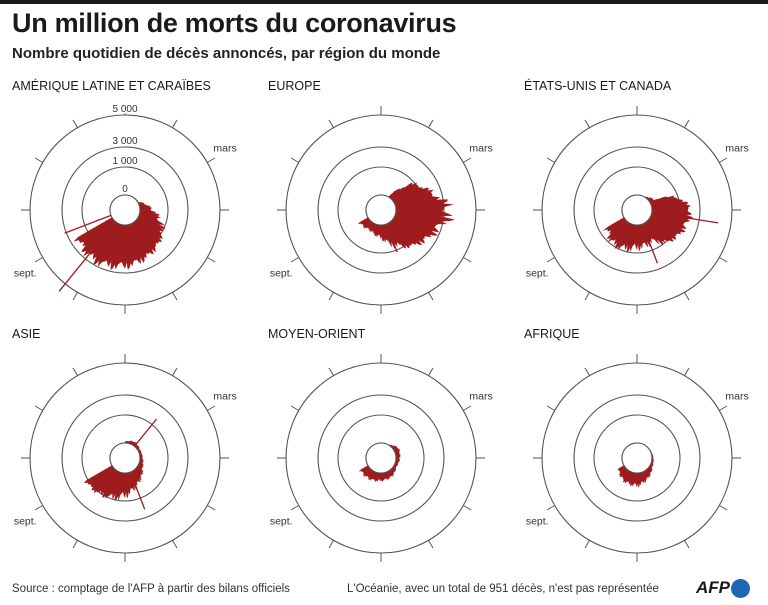 This screenshot has width=768, height=605. Describe the element at coordinates (384, 2) in the screenshot. I see `top-rule` at that location.